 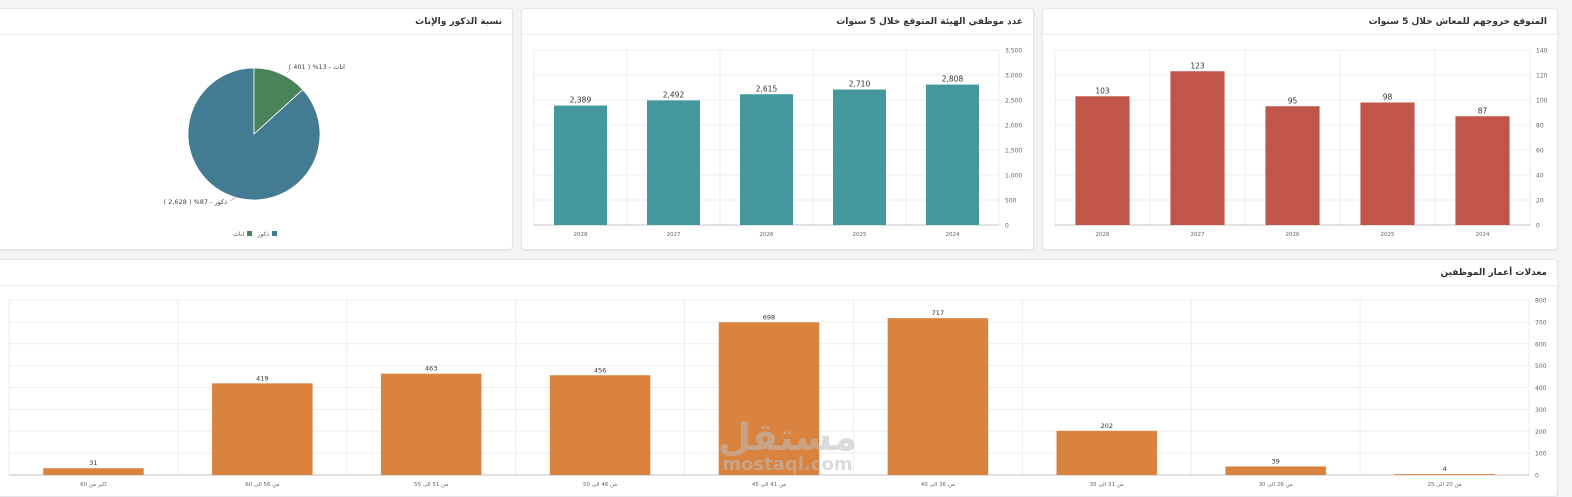 I want to click on data-label: 98, so click(x=1388, y=97).